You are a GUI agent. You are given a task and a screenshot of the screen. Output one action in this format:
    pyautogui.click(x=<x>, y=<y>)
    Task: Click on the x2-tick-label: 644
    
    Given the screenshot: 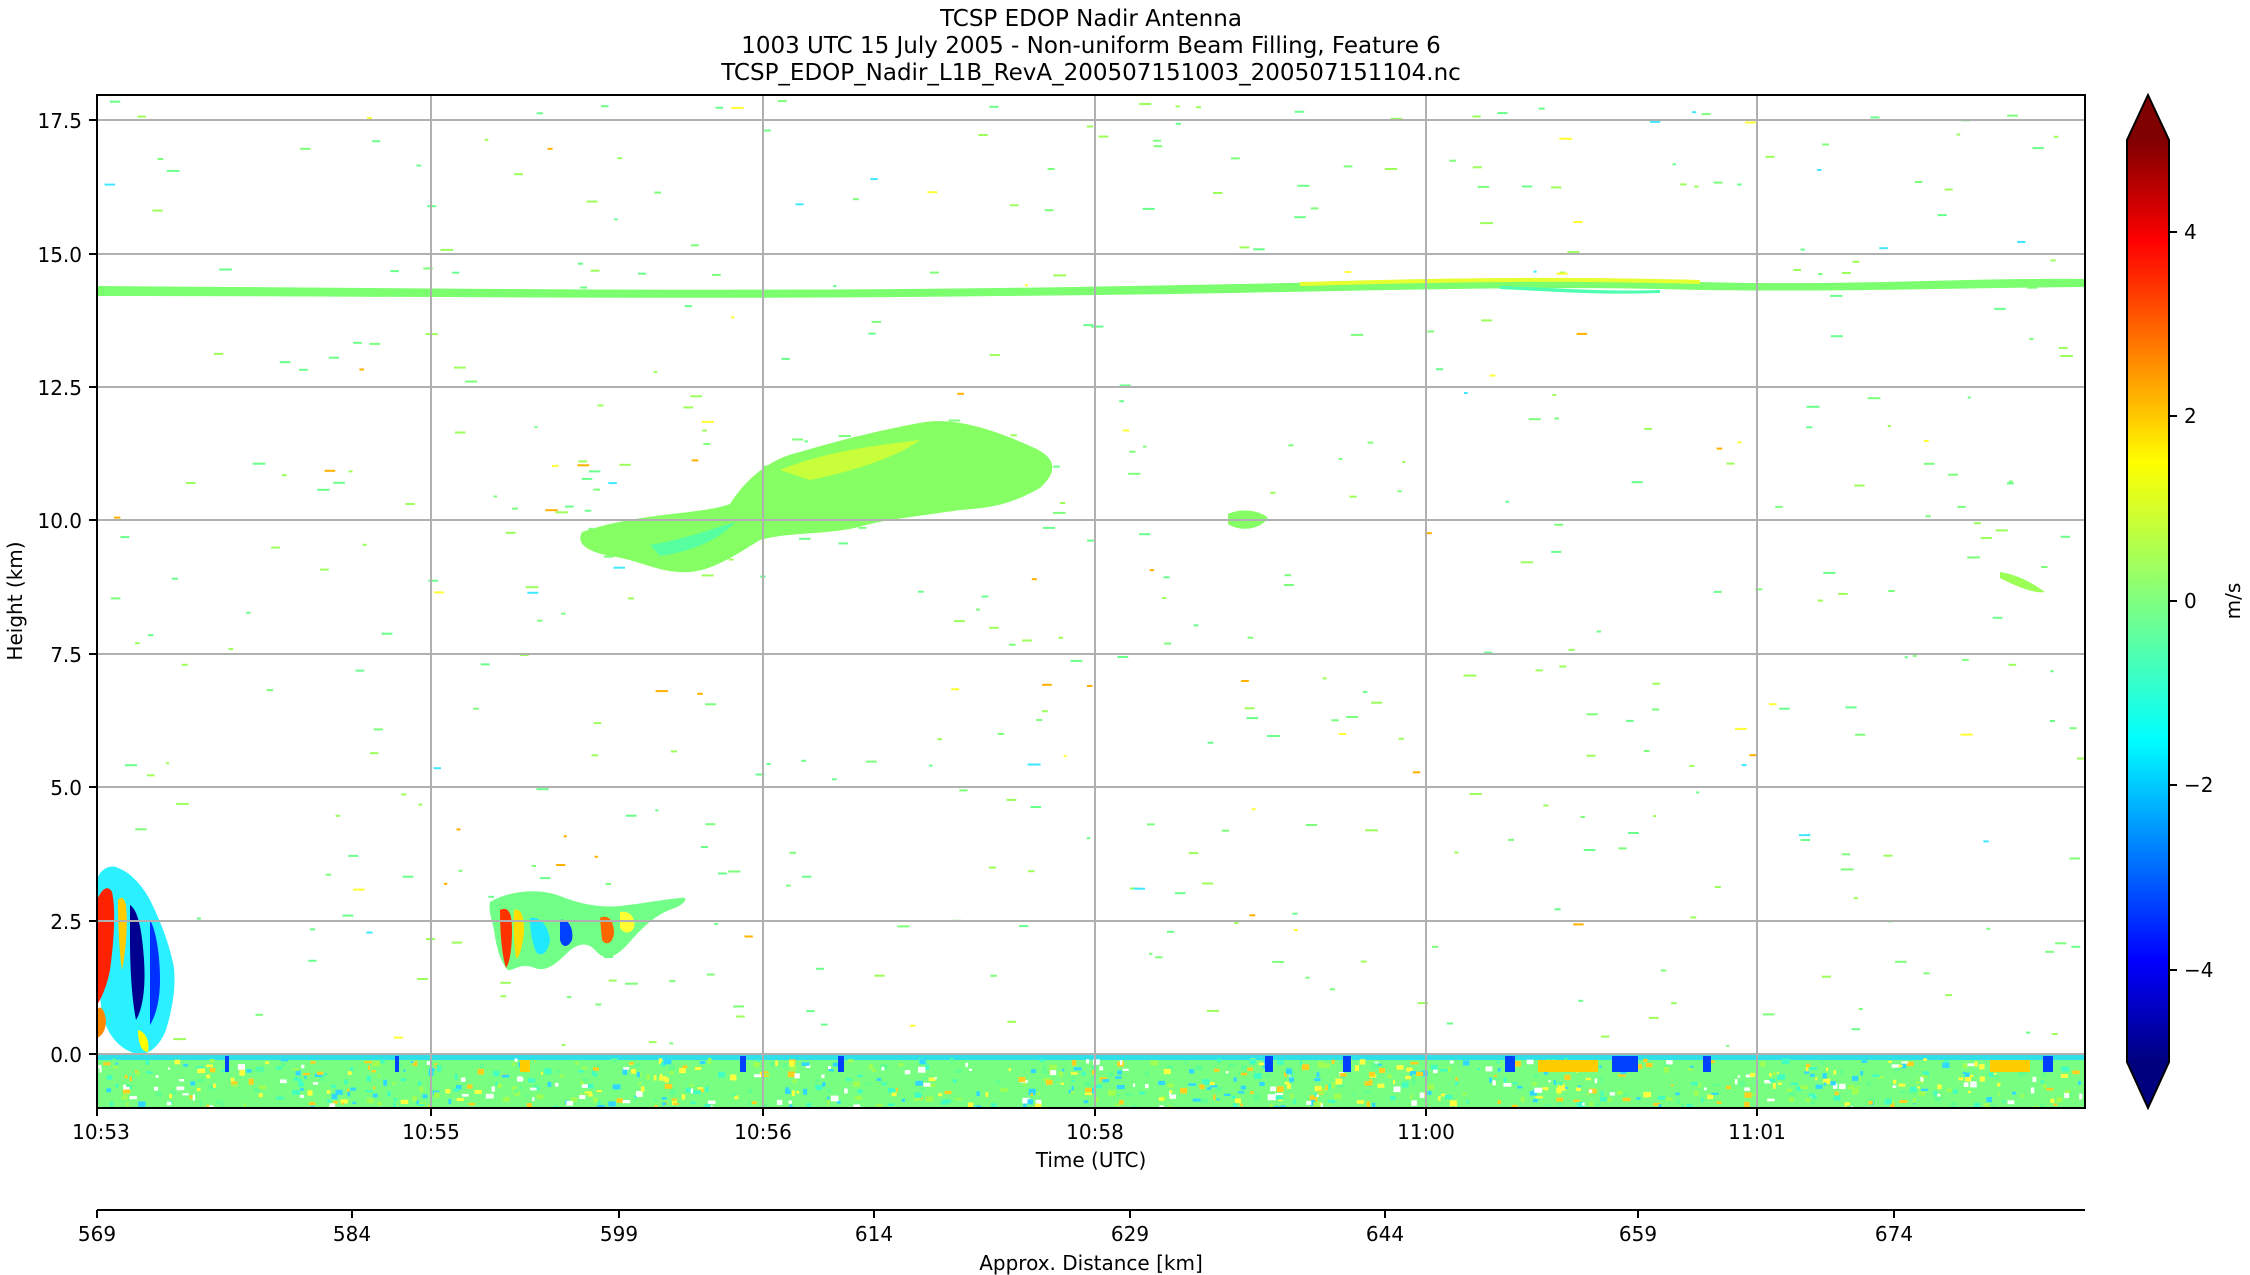 What is the action you would take?
    pyautogui.click(x=1385, y=1234)
    